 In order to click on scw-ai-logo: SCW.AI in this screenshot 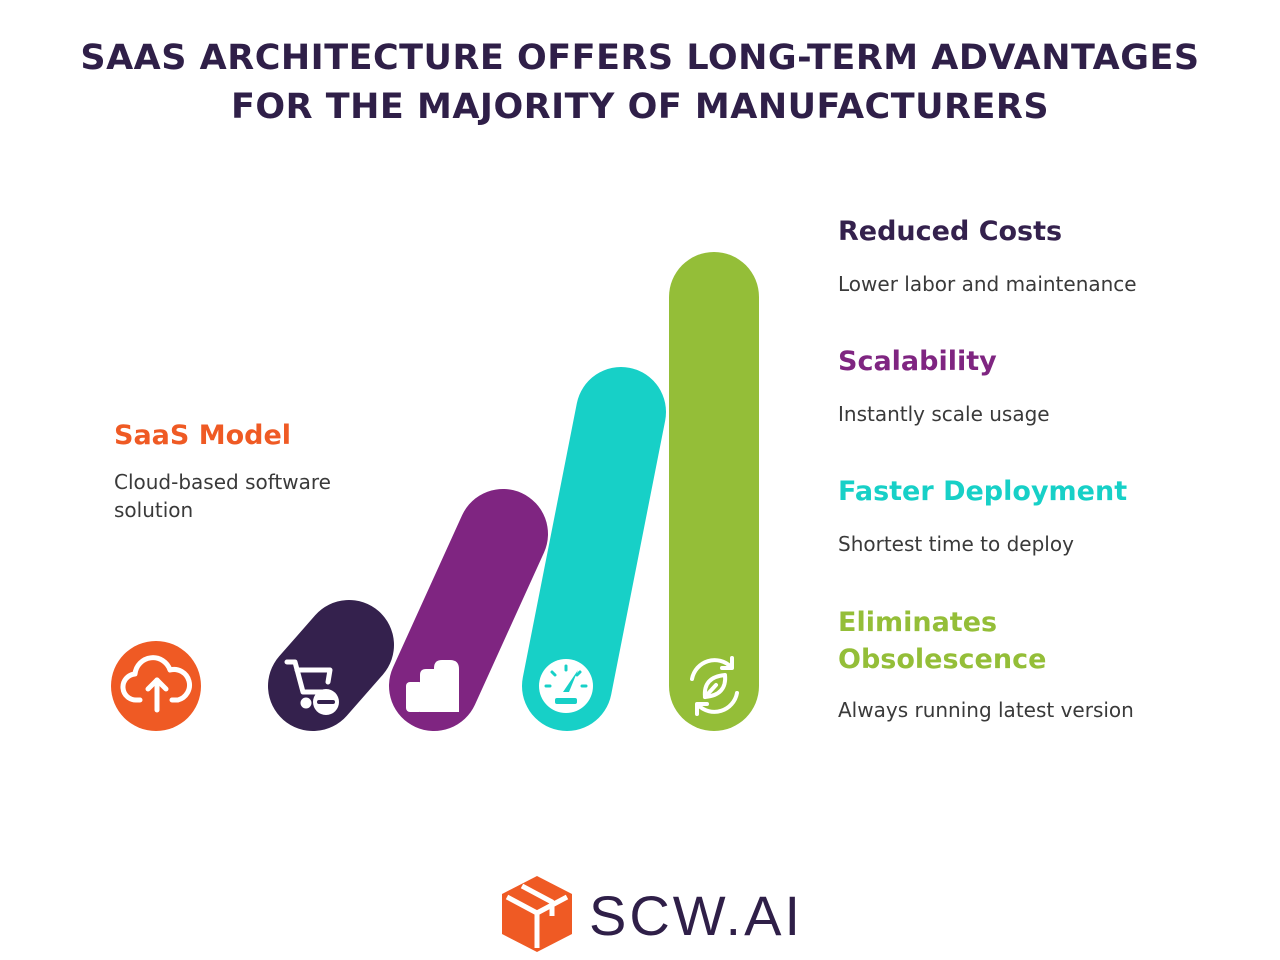, I will do `click(648, 914)`.